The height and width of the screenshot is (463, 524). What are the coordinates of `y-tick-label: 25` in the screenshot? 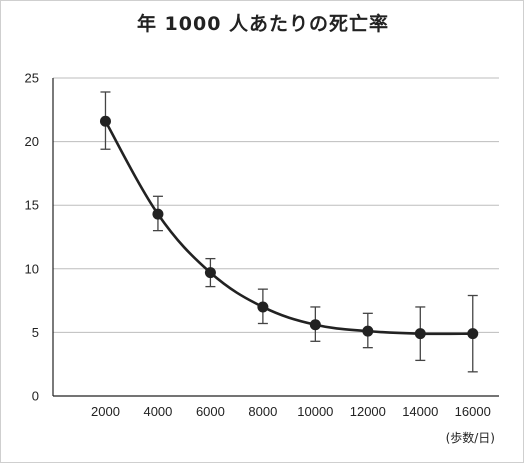 It's located at (32, 78).